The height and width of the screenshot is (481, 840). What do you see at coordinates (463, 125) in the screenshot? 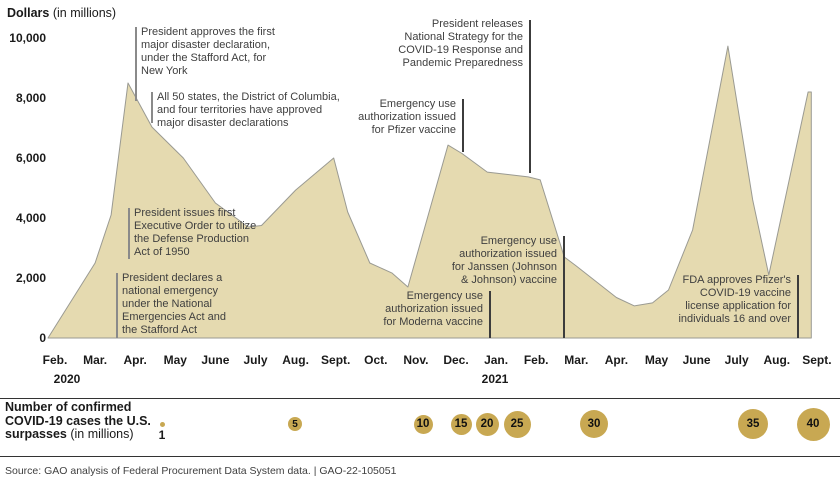
I see `annotation-bar-pfizer-eua` at bounding box center [463, 125].